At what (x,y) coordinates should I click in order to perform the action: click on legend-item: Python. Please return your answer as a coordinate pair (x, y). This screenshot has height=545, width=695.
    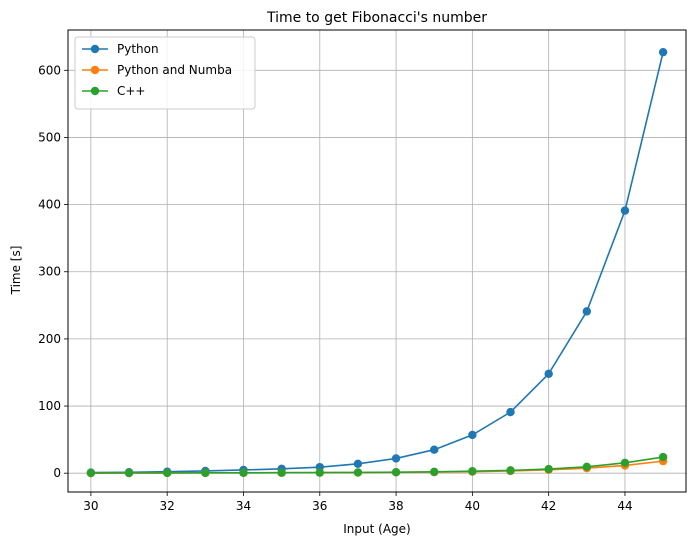
    Looking at the image, I should click on (120, 49).